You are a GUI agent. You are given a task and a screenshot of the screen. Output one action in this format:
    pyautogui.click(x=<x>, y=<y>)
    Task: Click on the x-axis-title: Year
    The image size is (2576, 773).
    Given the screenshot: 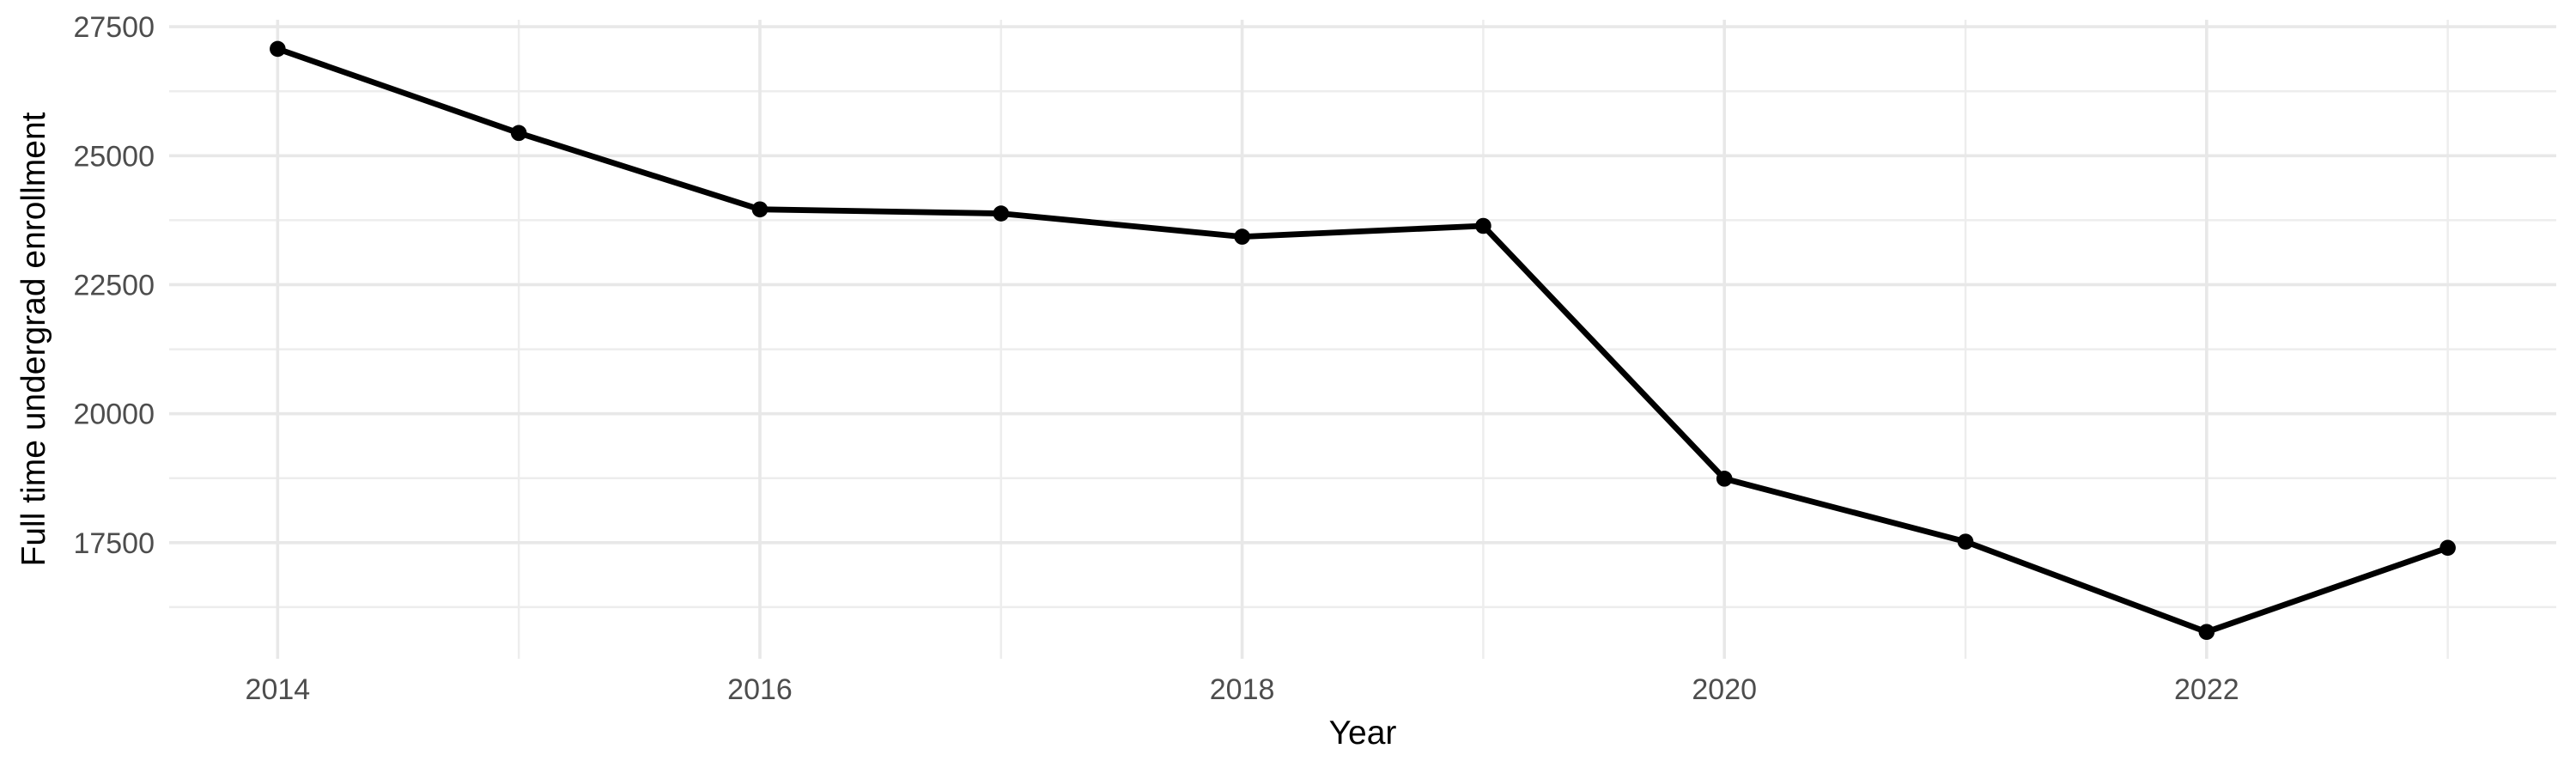 What is the action you would take?
    pyautogui.click(x=1363, y=733)
    